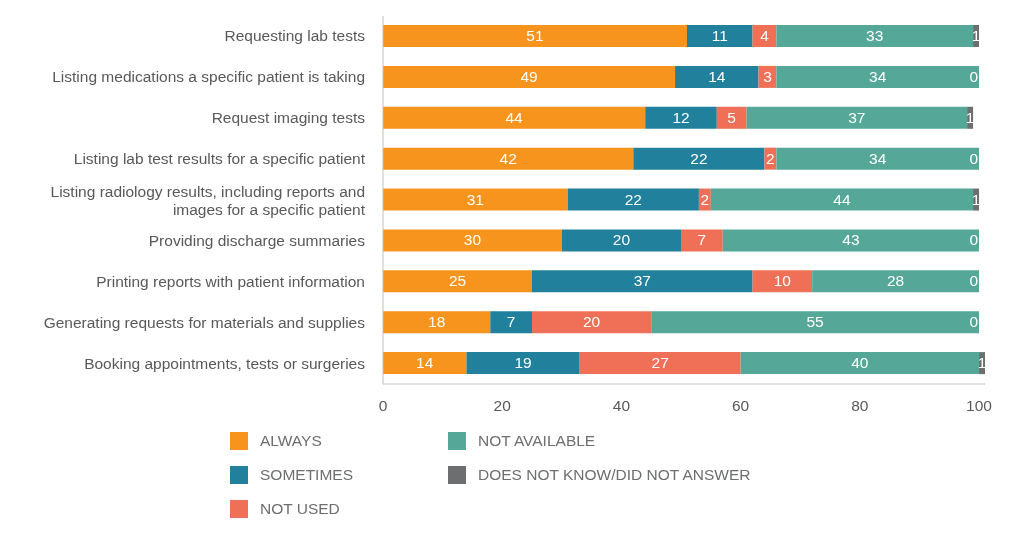 The image size is (1013, 552). Describe the element at coordinates (295, 36) in the screenshot. I see `y-tick-label: Requesting lab tests` at that location.